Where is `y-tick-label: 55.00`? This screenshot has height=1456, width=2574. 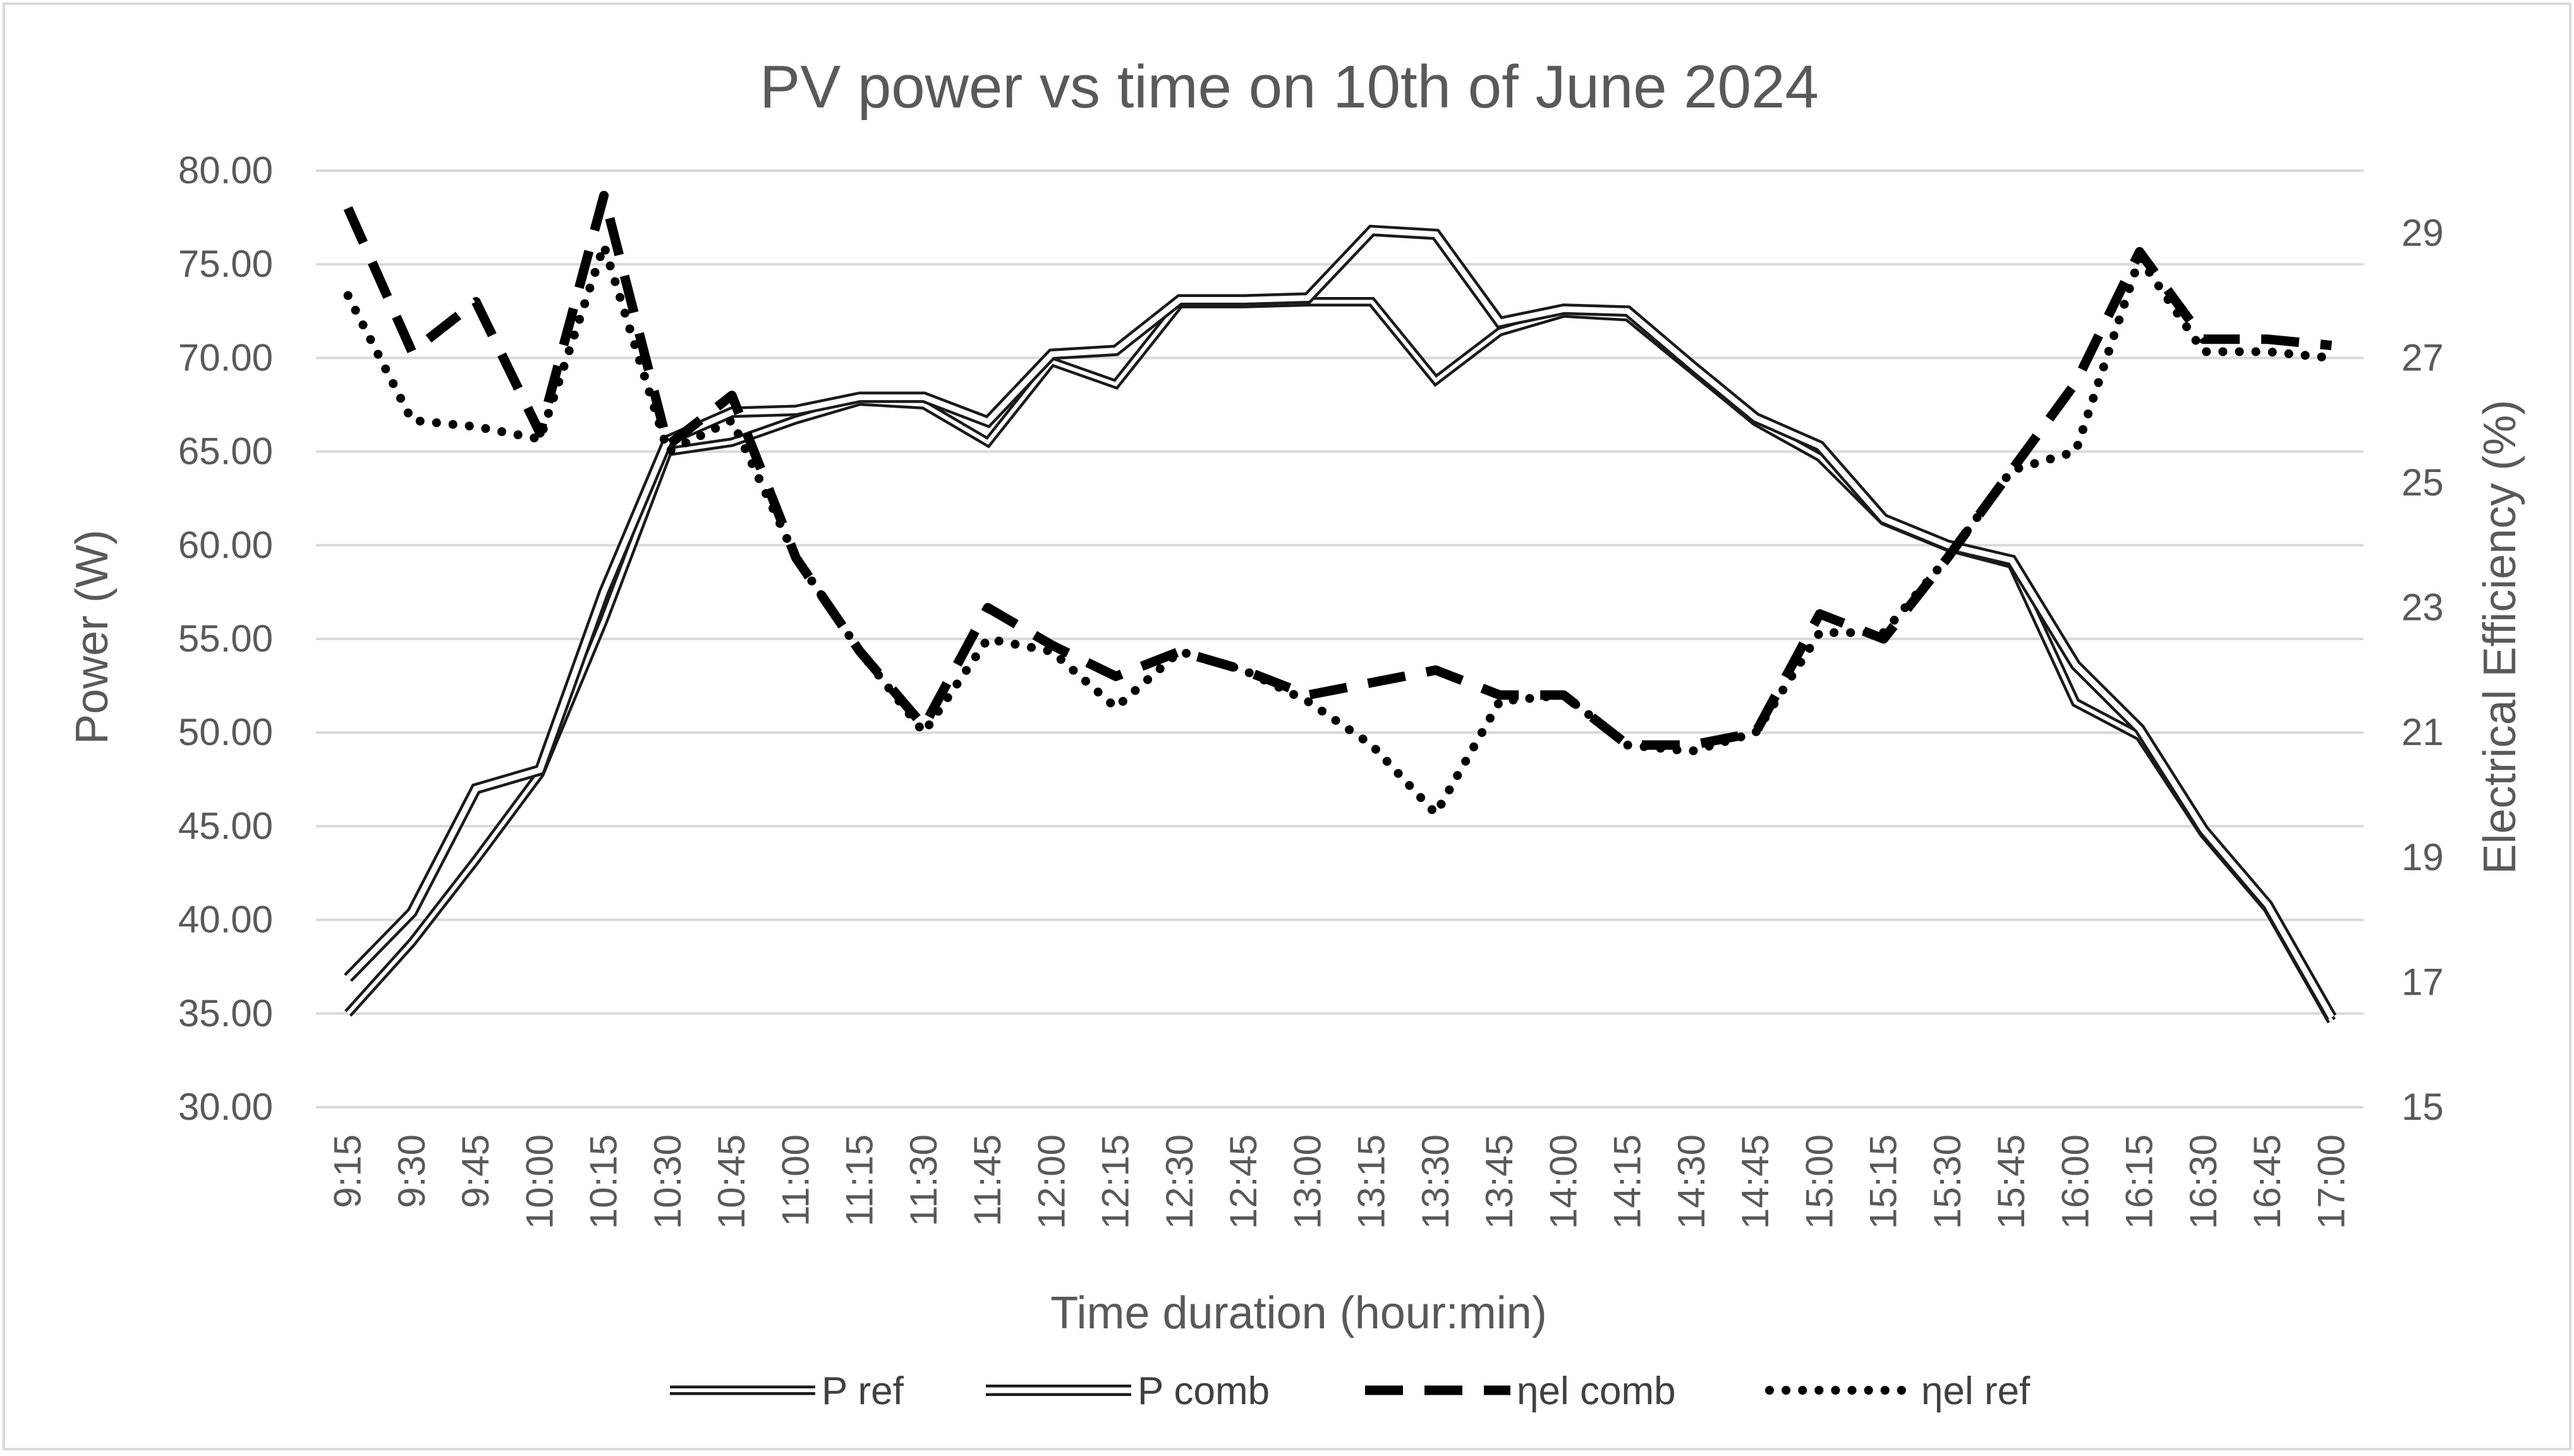 y-tick-label: 55.00 is located at coordinates (225, 638).